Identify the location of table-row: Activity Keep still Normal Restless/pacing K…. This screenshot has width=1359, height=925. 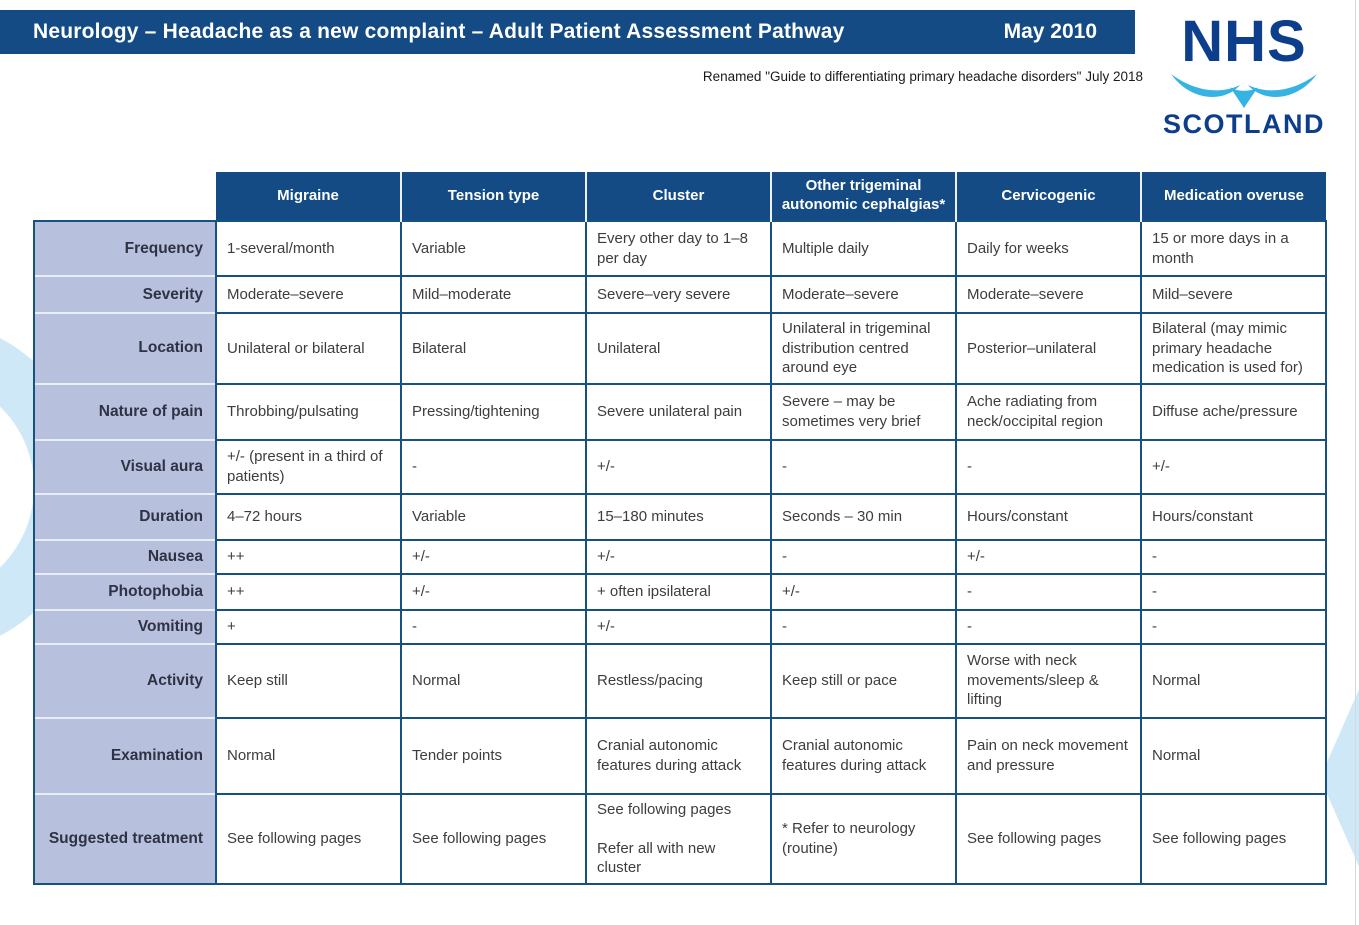
(680, 680).